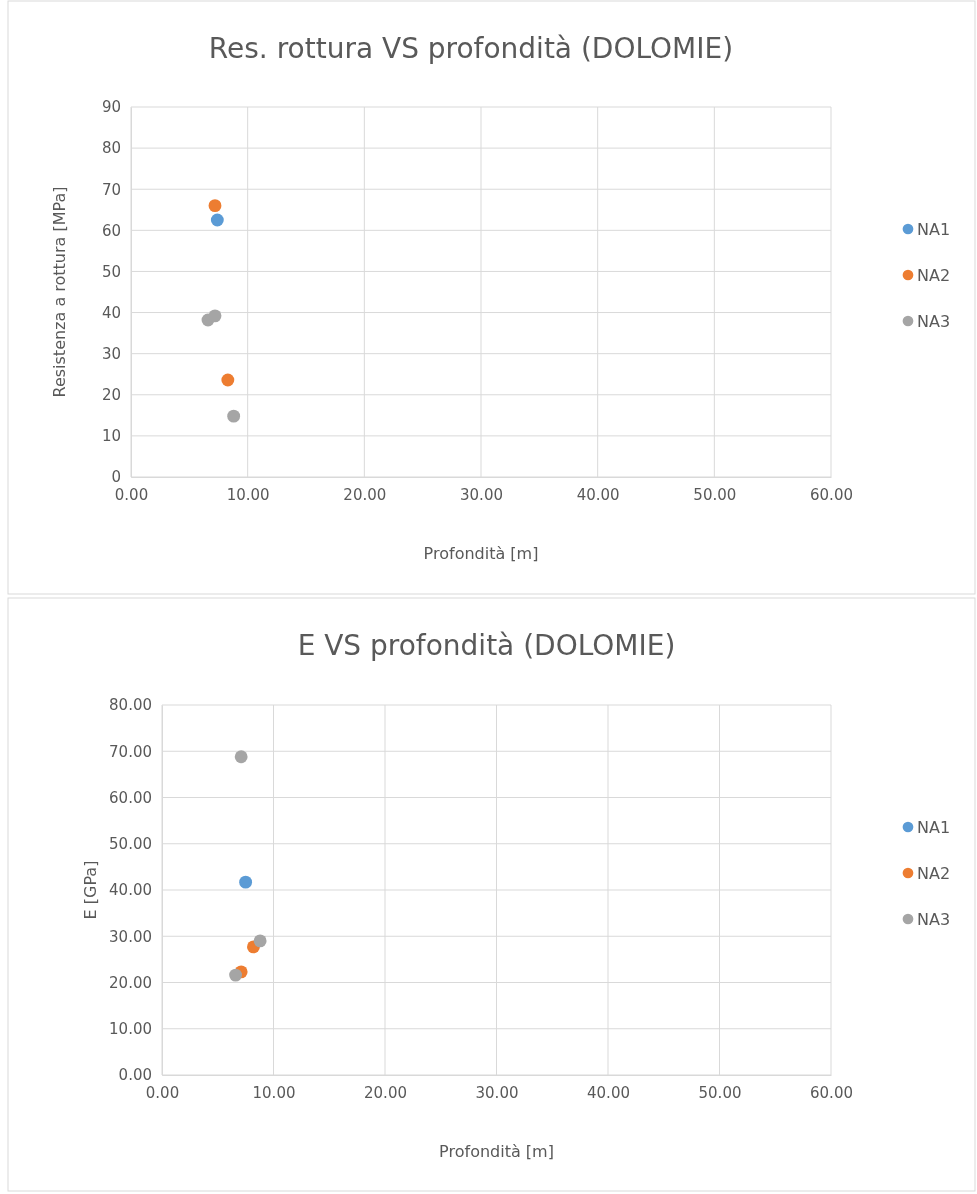 This screenshot has height=1194, width=977. What do you see at coordinates (111, 148) in the screenshot?
I see `y-tick-label: 80` at bounding box center [111, 148].